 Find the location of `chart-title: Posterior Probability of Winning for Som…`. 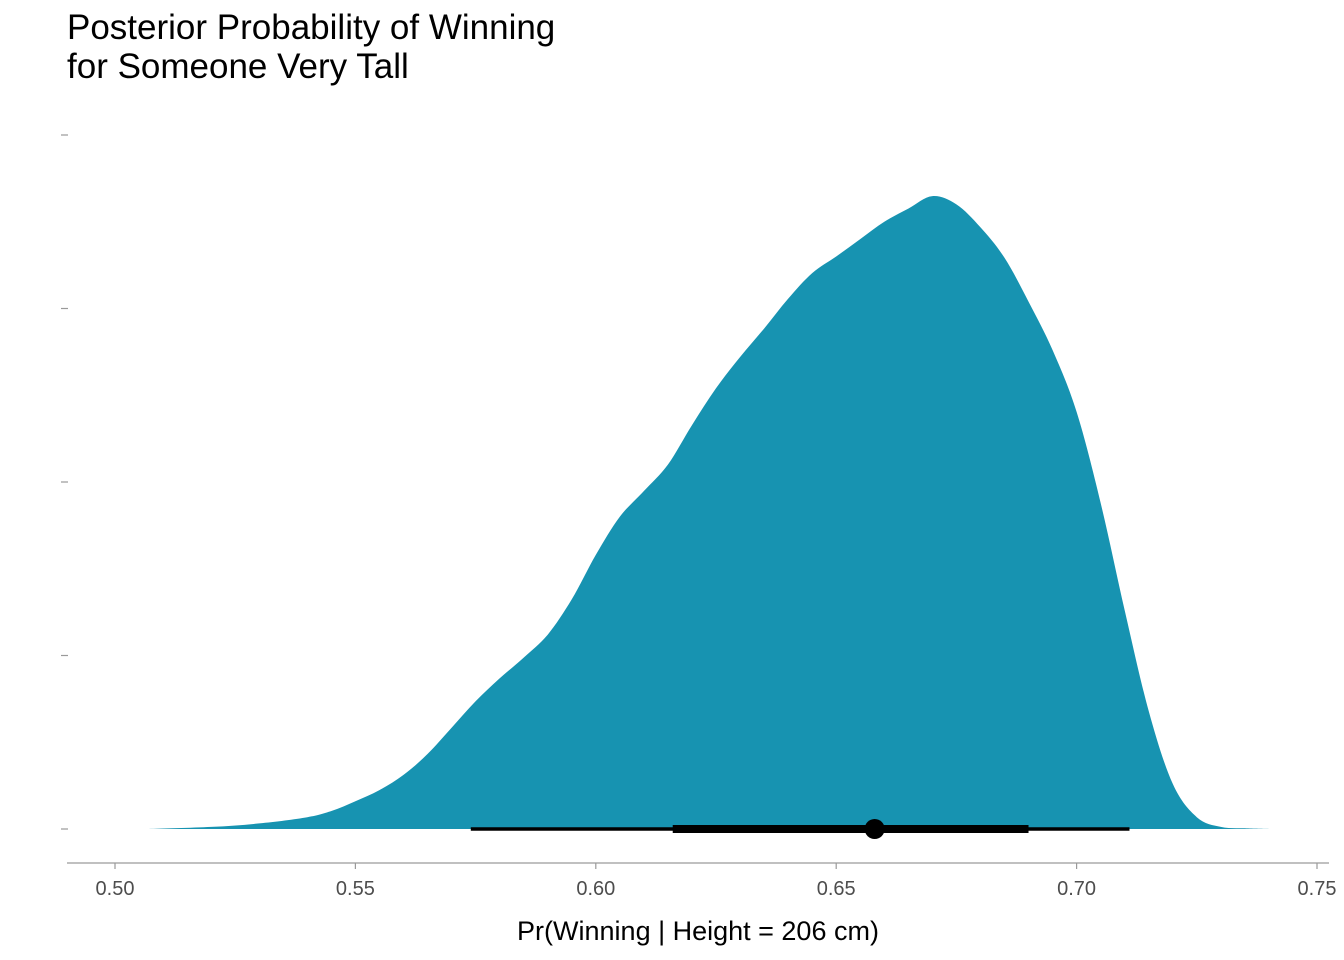

chart-title: Posterior Probability of Winning for Som… is located at coordinates (311, 47).